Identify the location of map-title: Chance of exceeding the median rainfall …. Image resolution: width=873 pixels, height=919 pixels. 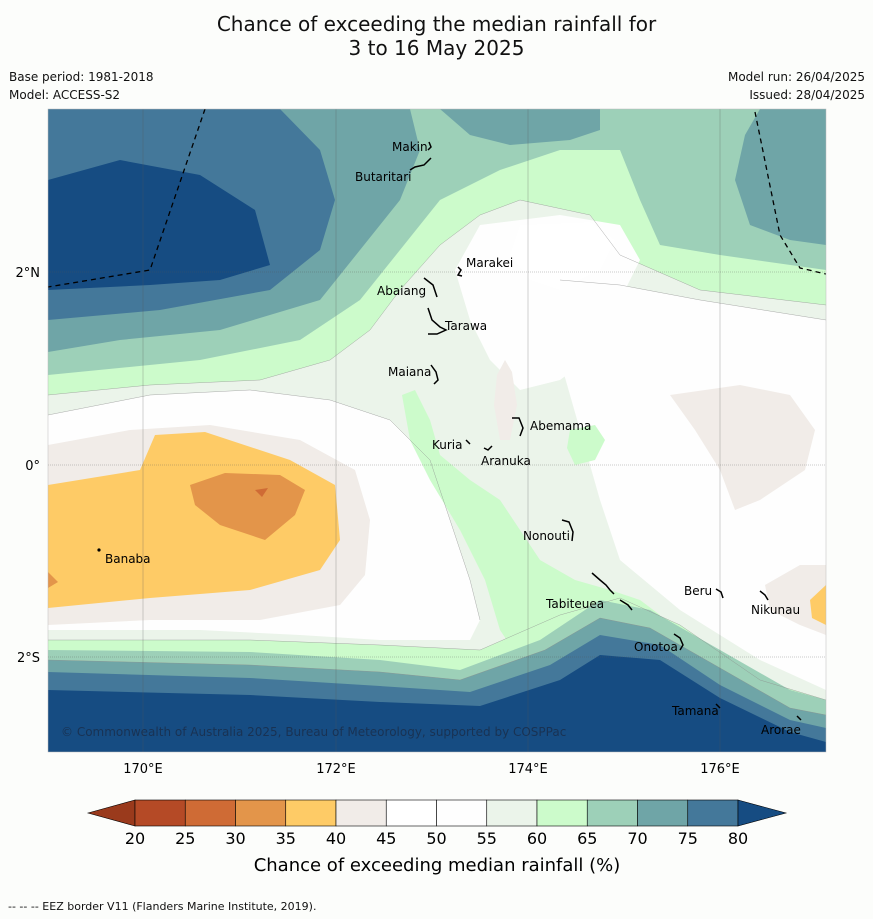
(436, 36).